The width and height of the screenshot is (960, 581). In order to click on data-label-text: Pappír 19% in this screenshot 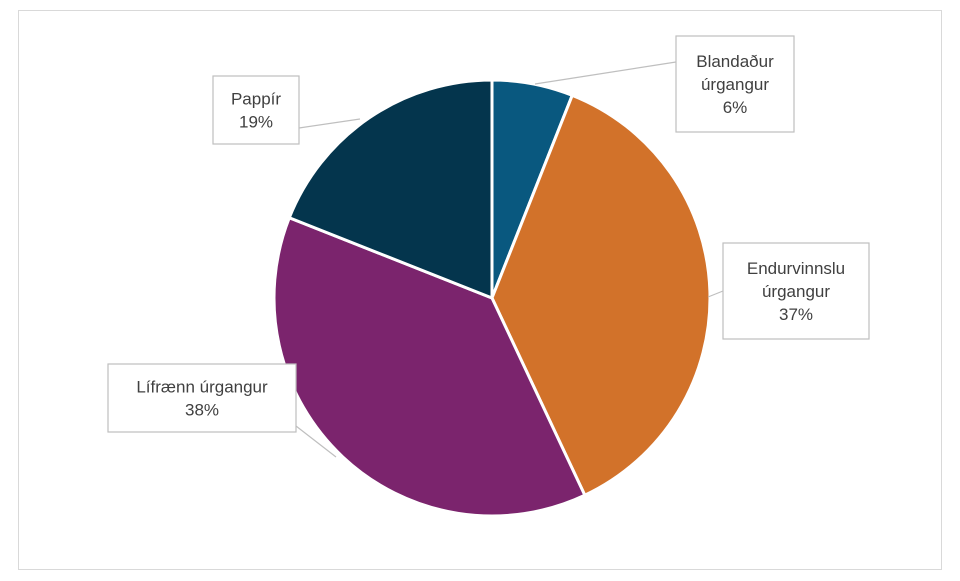, I will do `click(256, 111)`.